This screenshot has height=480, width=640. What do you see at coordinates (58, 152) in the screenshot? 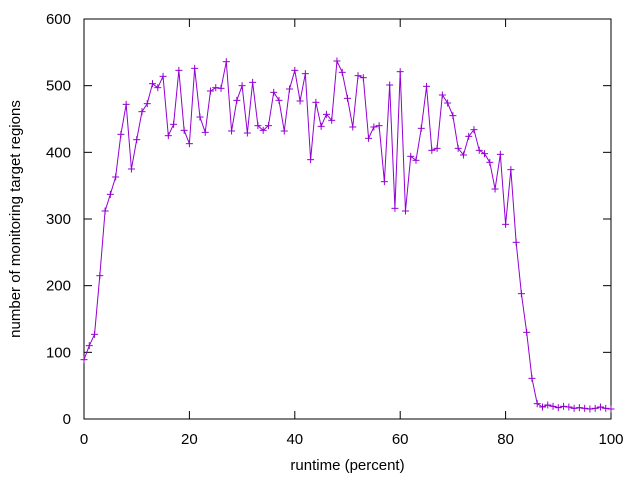
I see `y-tick-label: 400` at bounding box center [58, 152].